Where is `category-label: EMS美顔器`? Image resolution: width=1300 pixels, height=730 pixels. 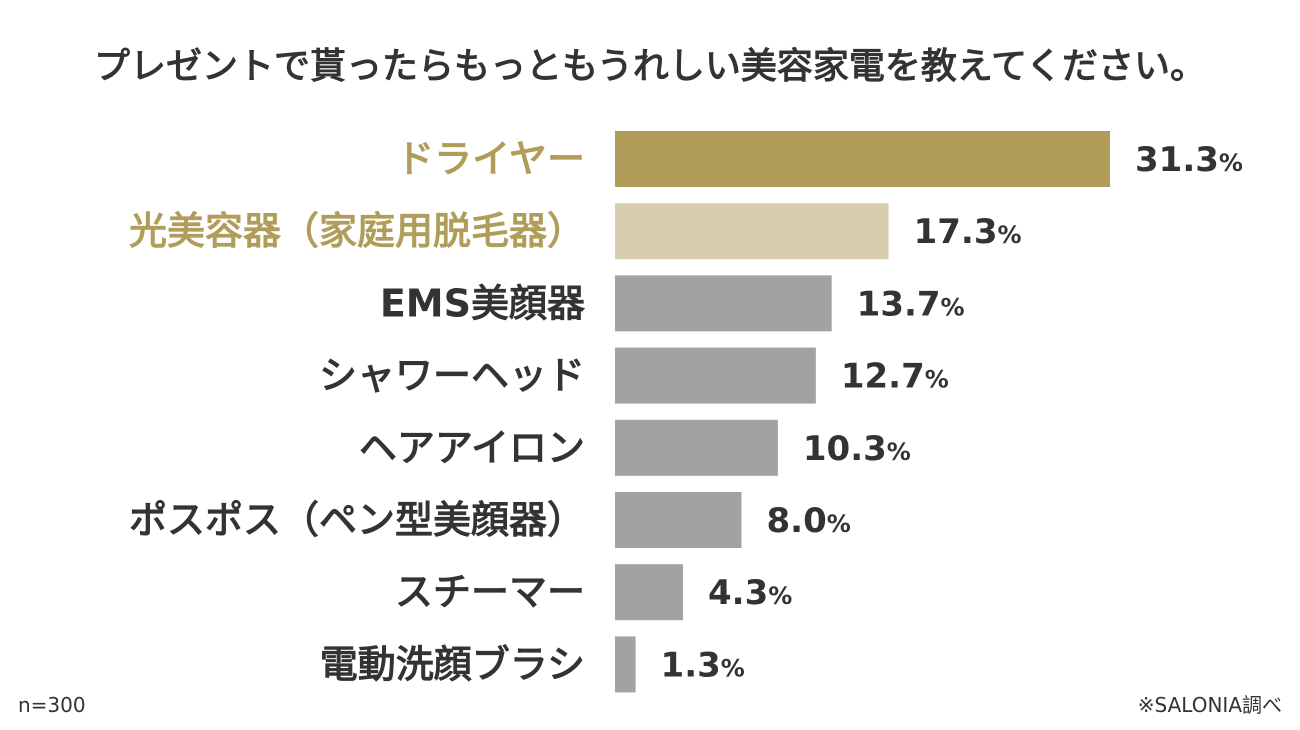
category-label: EMS美顔器 is located at coordinates (483, 303).